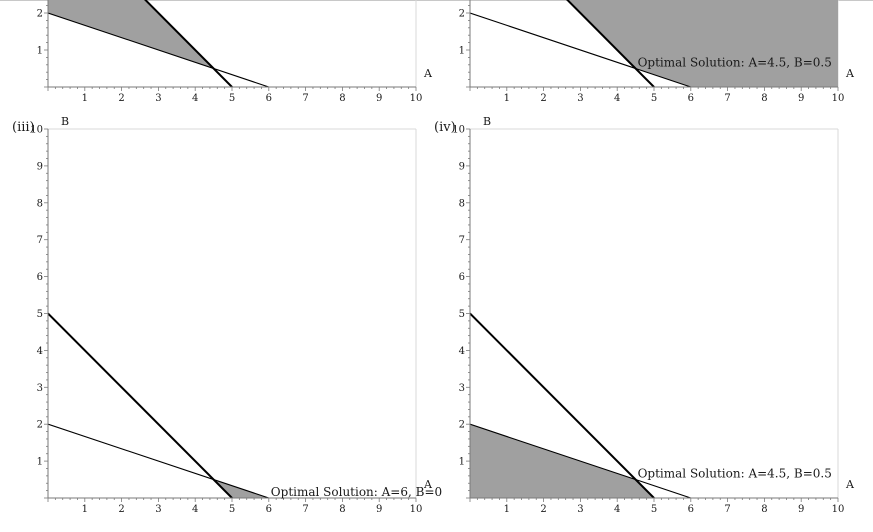 This screenshot has height=532, width=873. What do you see at coordinates (23, 127) in the screenshot?
I see `panel-label: (iii)` at bounding box center [23, 127].